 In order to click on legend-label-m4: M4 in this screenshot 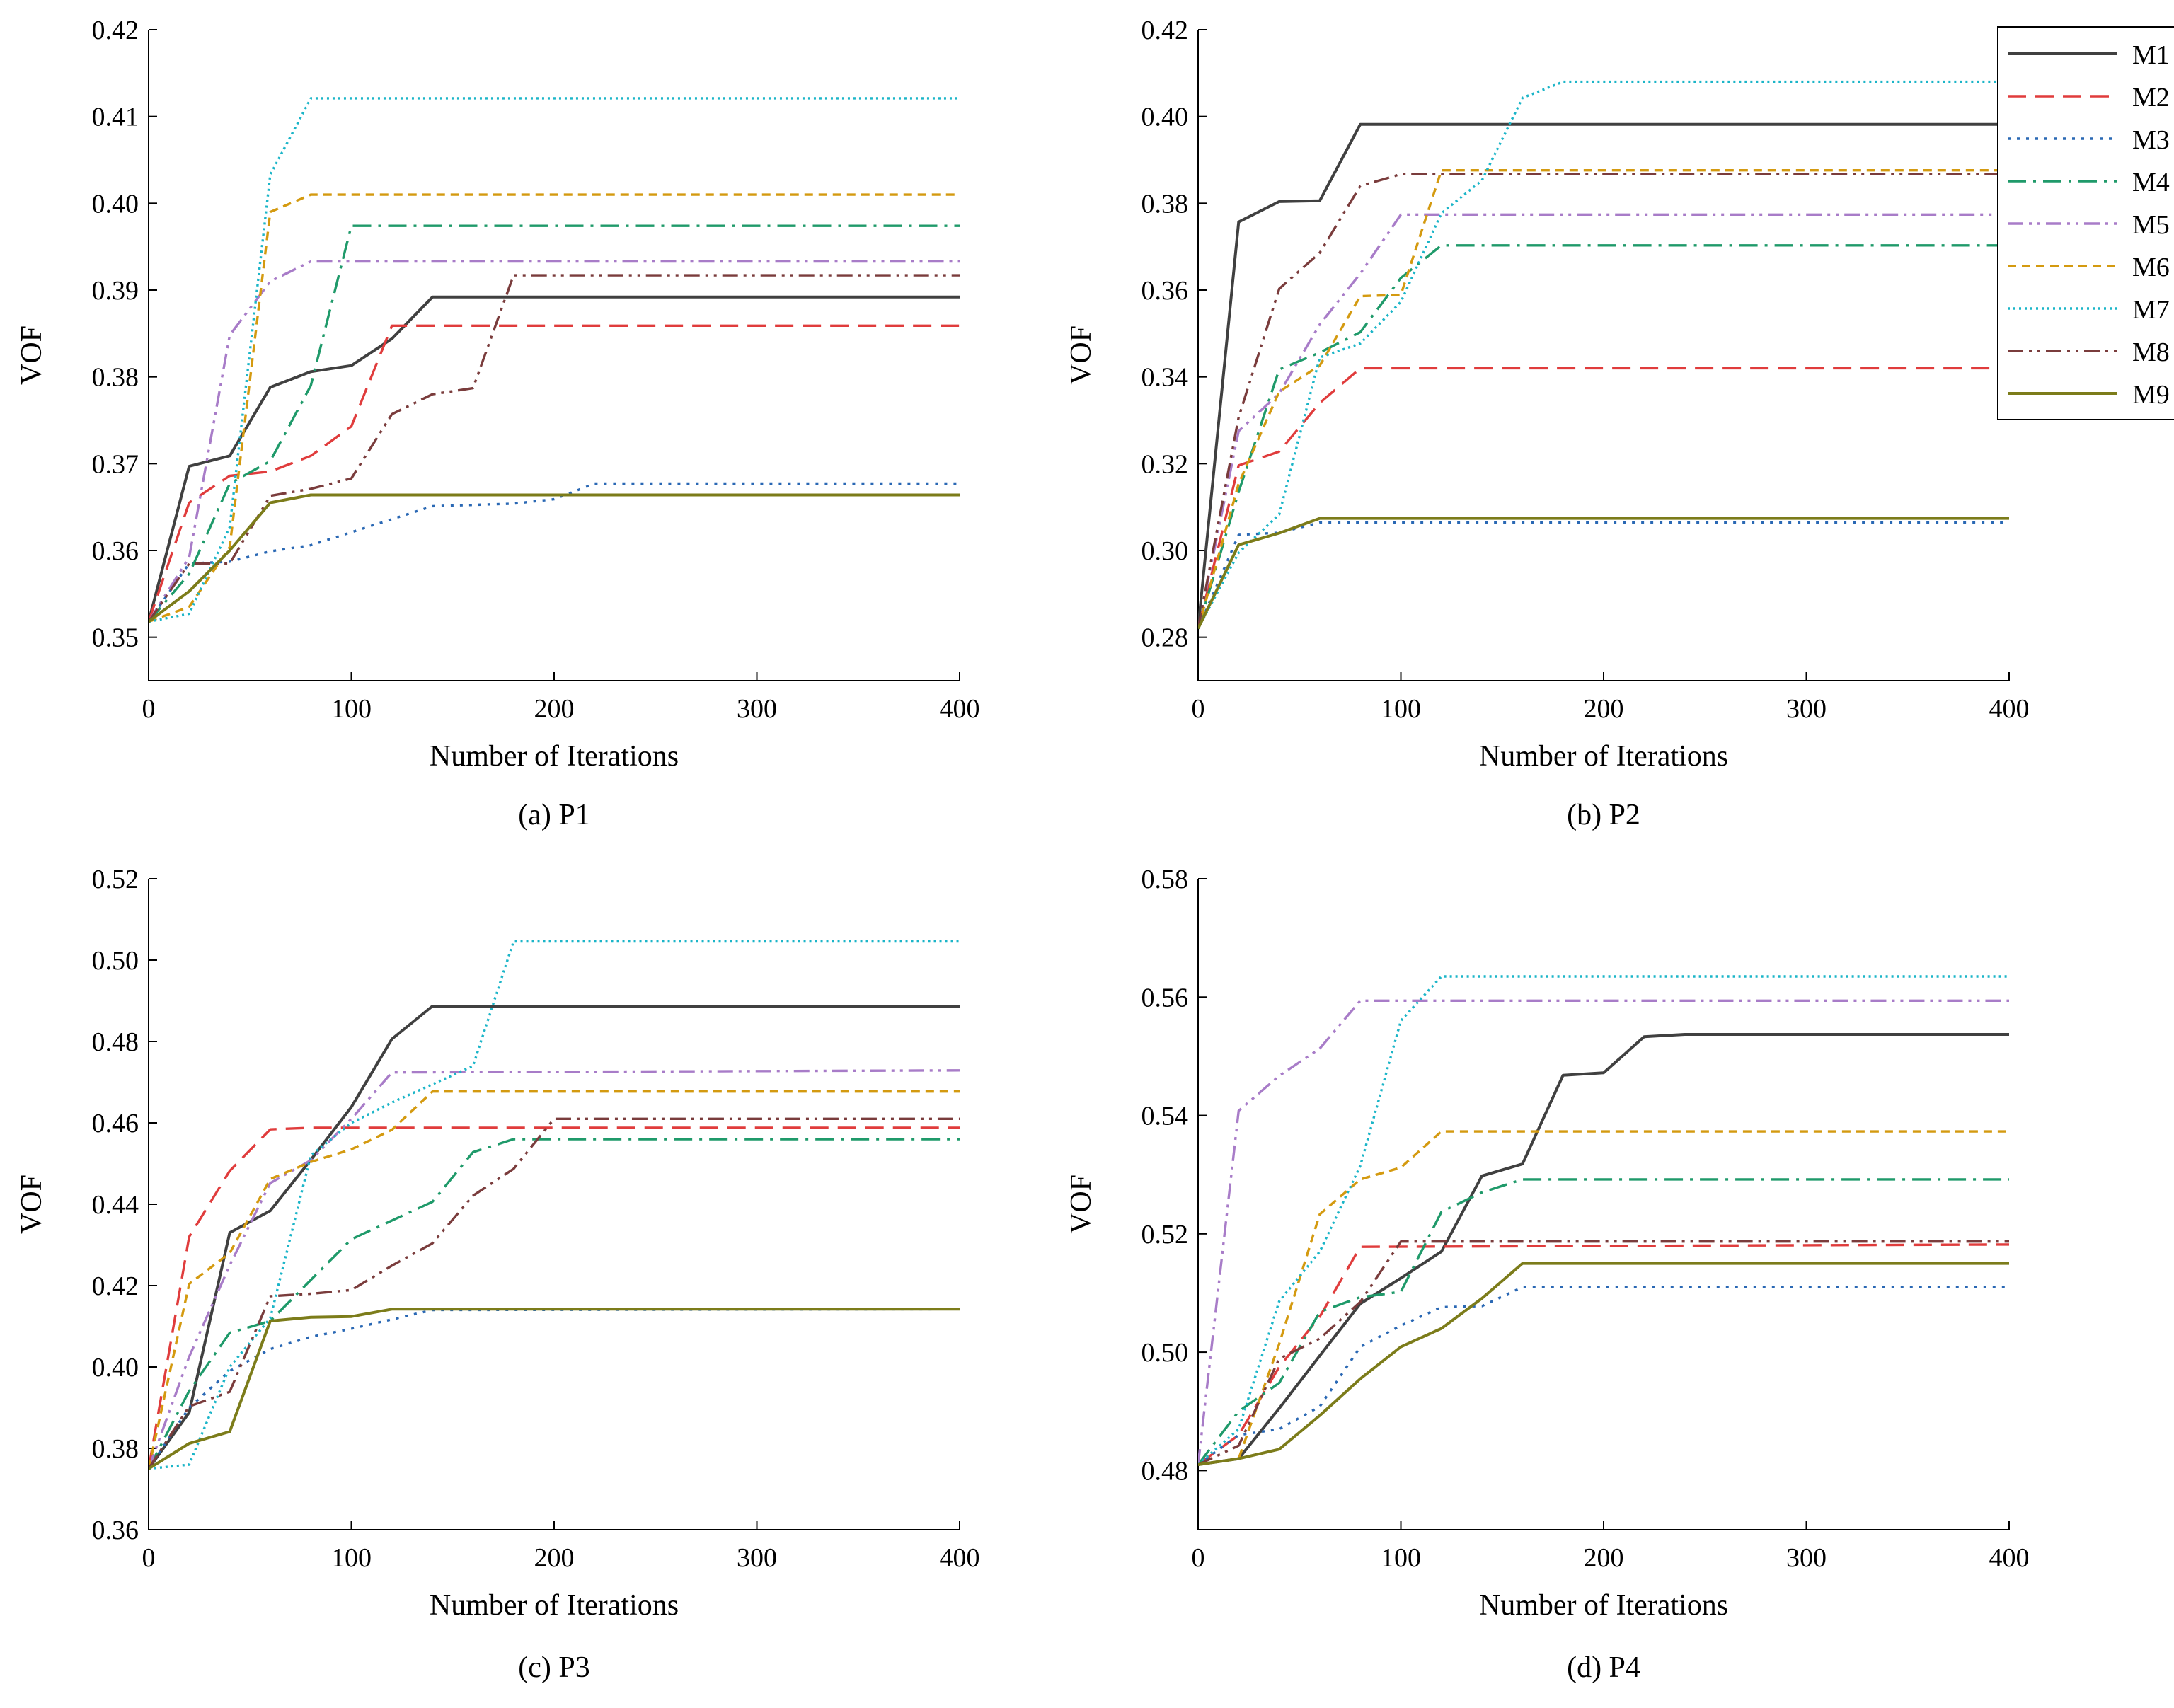, I will do `click(2151, 182)`.